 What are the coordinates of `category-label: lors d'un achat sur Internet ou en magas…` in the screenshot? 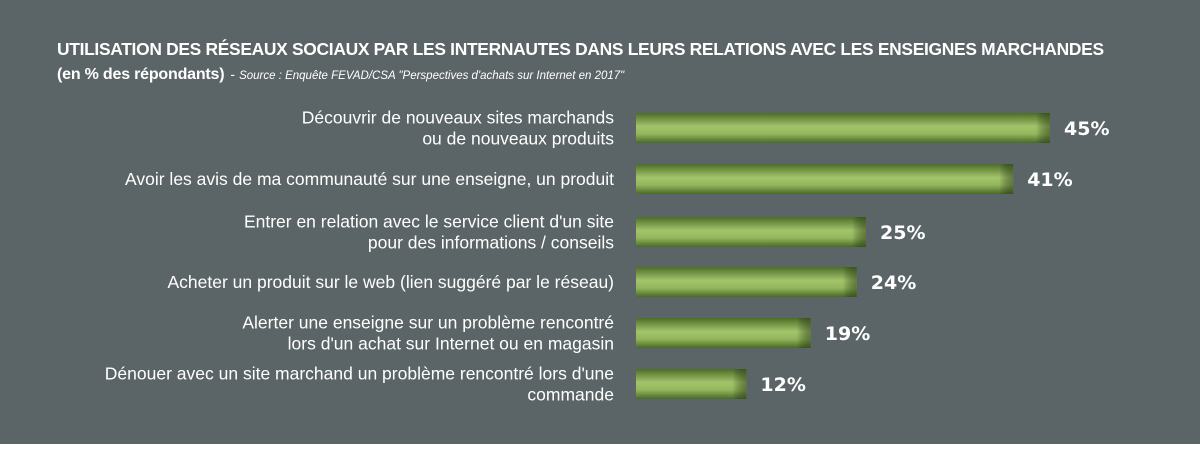 It's located at (451, 344).